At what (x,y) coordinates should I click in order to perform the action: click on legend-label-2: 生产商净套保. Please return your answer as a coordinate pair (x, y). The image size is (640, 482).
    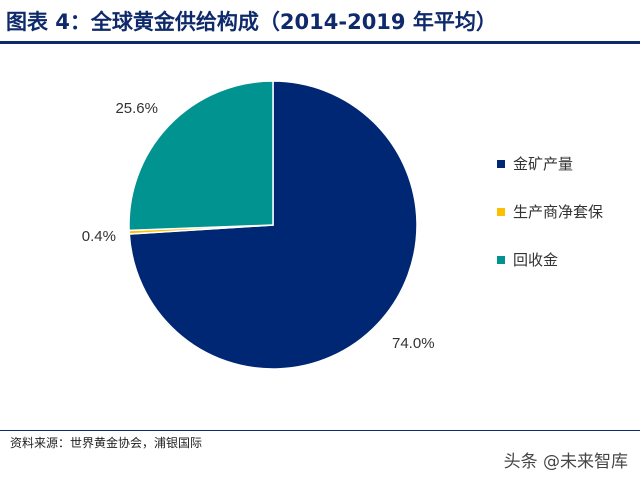
    Looking at the image, I should click on (558, 212).